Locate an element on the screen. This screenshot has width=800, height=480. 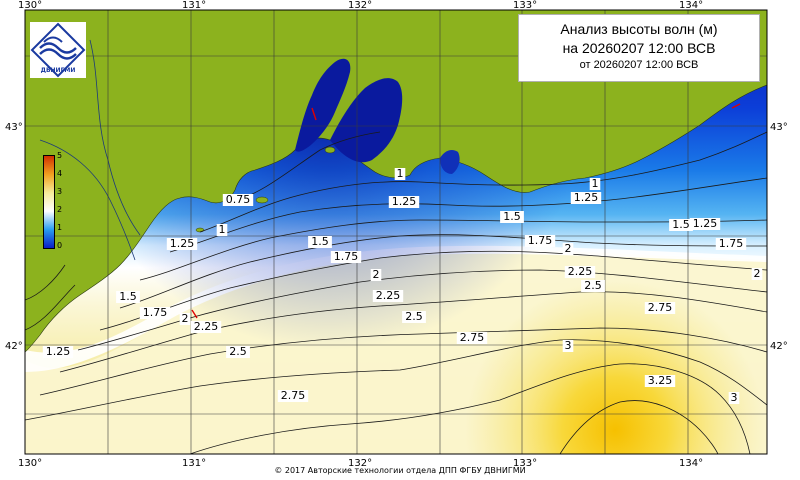
map-title: Анализ высоты волн (м) is located at coordinates (639, 29).